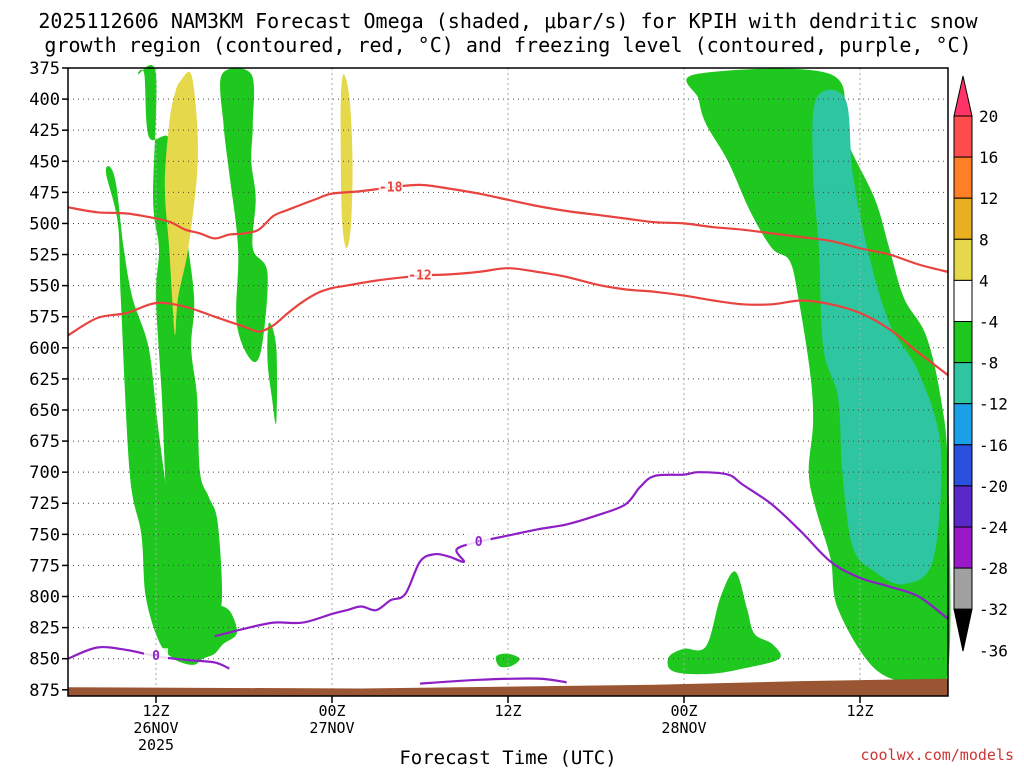 This screenshot has width=1024, height=772. Describe the element at coordinates (993, 650) in the screenshot. I see `colorbar-label: -36` at that location.